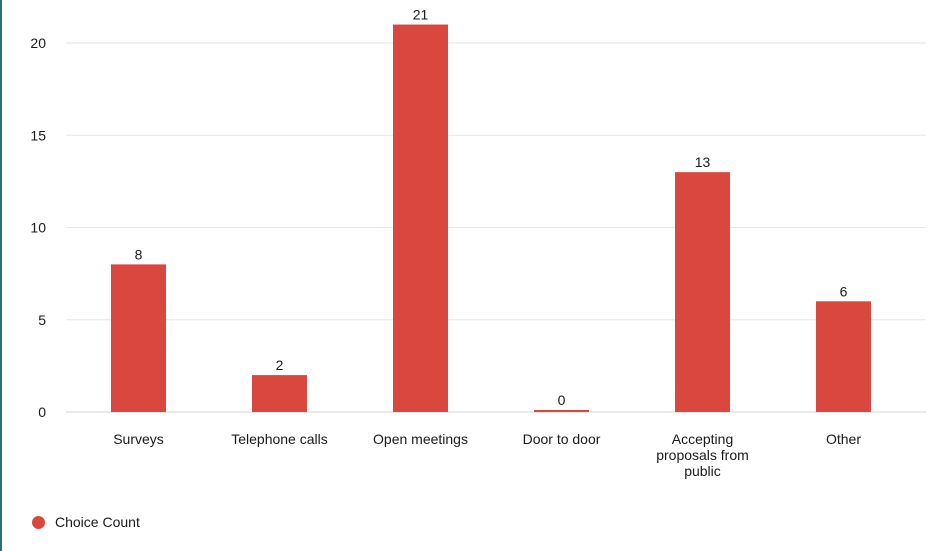 The image size is (928, 551). What do you see at coordinates (702, 439) in the screenshot?
I see `x-tick-label: Accepting` at bounding box center [702, 439].